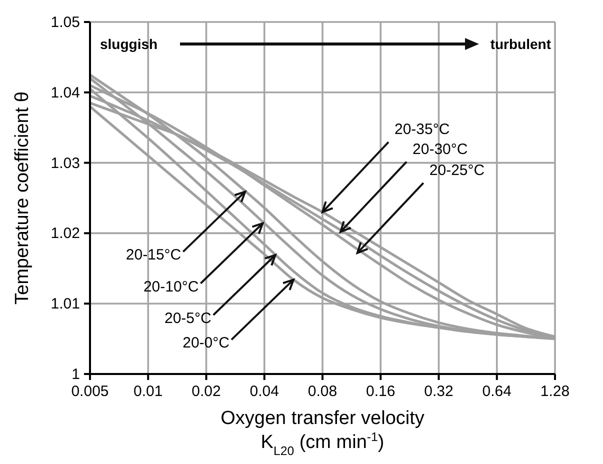 The height and width of the screenshot is (464, 603). What do you see at coordinates (323, 391) in the screenshot?
I see `x-tick-label: 0.08` at bounding box center [323, 391].